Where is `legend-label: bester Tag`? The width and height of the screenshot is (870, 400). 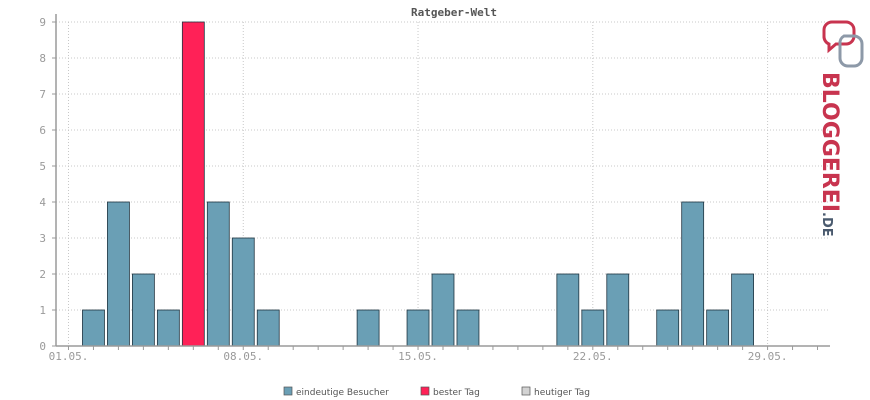 legend-label: bester Tag is located at coordinates (456, 393).